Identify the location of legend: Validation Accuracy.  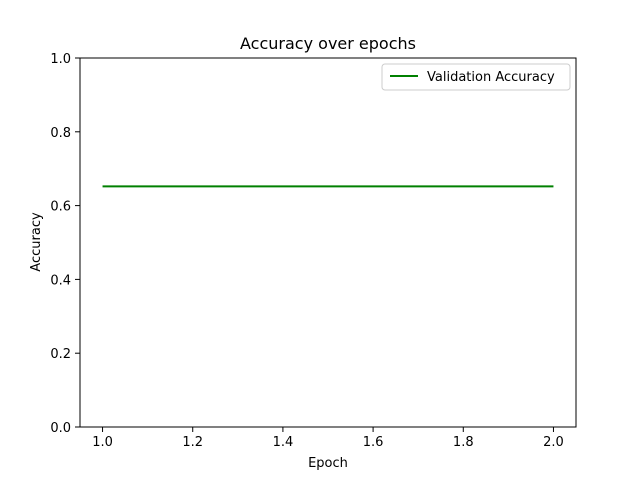
(476, 77).